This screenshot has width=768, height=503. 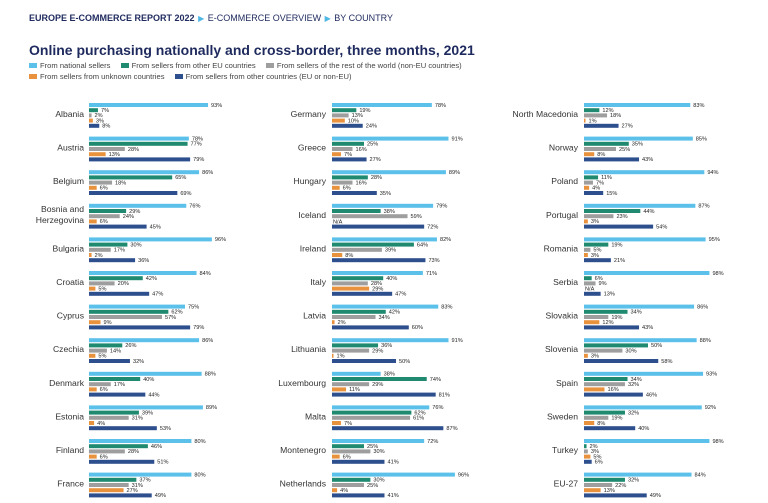 I want to click on country-group-albania: Albania 93% 7%2%3%8%, so click(x=138, y=116).